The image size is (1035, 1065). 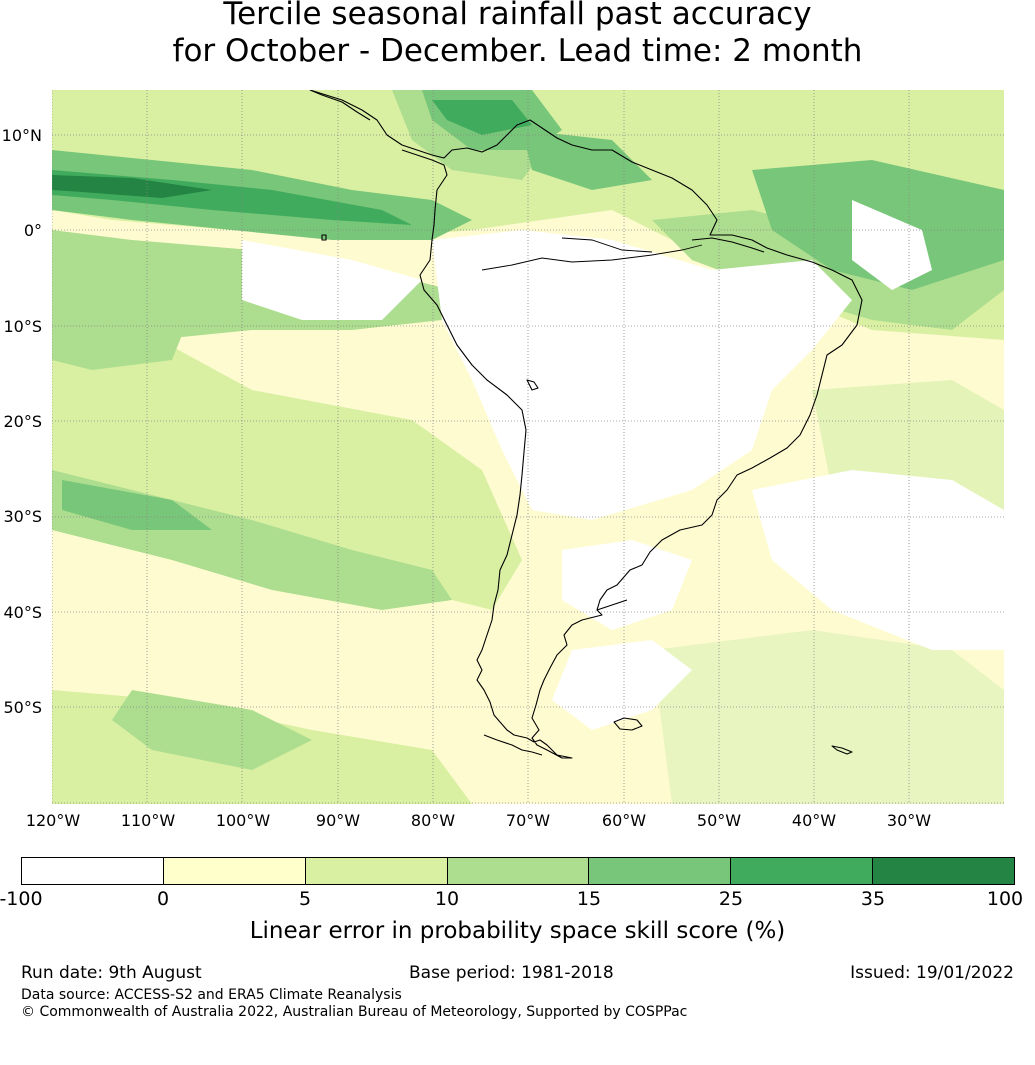 I want to click on lon-label-80w: 80°W, so click(x=433, y=820).